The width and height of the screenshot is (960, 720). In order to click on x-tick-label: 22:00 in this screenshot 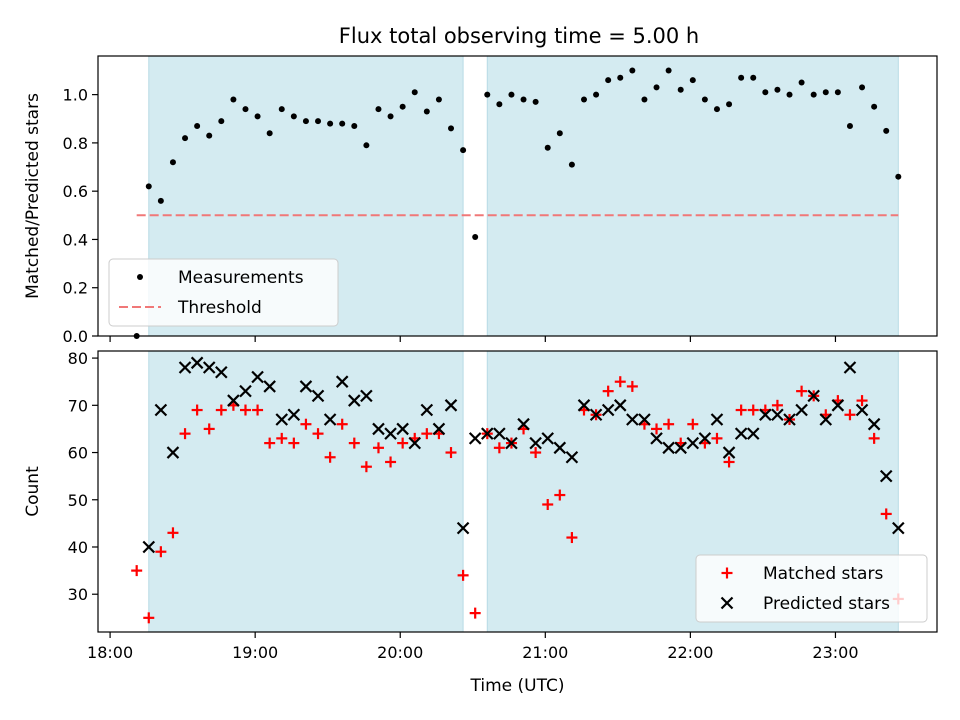, I will do `click(690, 652)`.